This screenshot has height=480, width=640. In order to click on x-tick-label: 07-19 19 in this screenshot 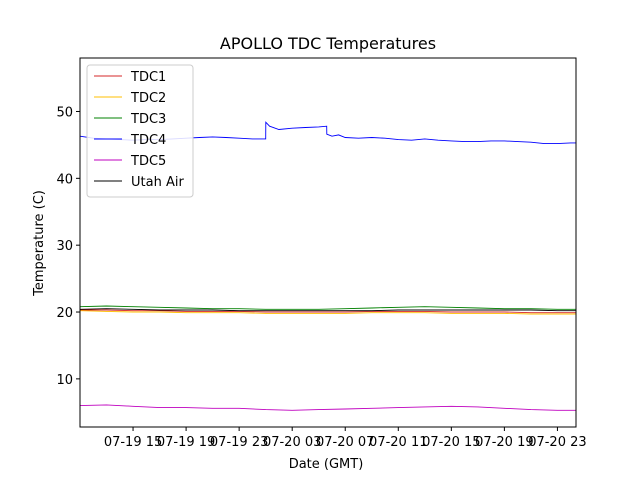, I will do `click(186, 442)`.